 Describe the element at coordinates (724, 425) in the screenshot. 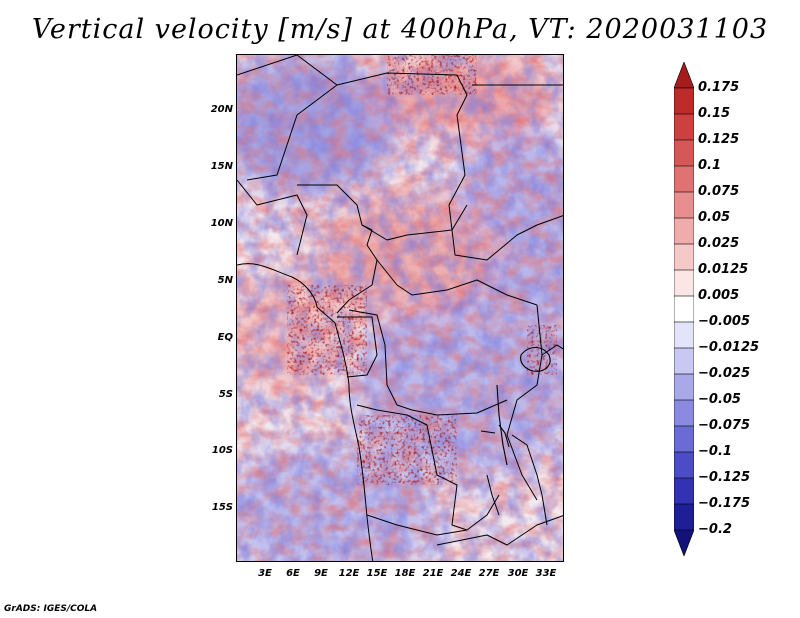

I see `colorbar-tick-label: −0.075` at that location.